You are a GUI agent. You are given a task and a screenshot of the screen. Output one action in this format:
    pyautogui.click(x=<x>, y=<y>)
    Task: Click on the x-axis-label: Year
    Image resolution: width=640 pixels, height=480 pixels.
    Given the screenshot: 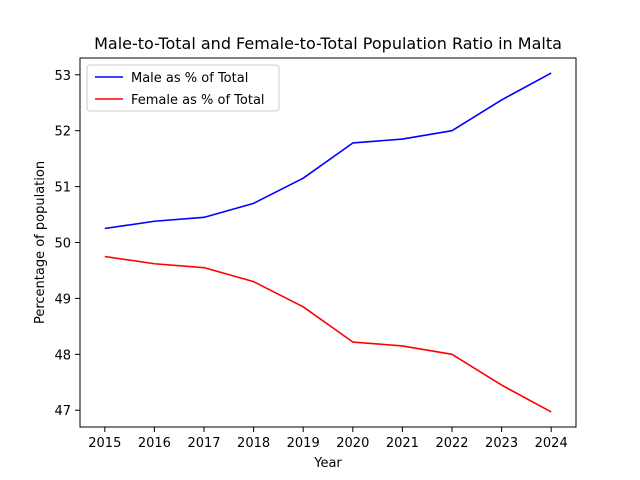 What is the action you would take?
    pyautogui.click(x=327, y=463)
    